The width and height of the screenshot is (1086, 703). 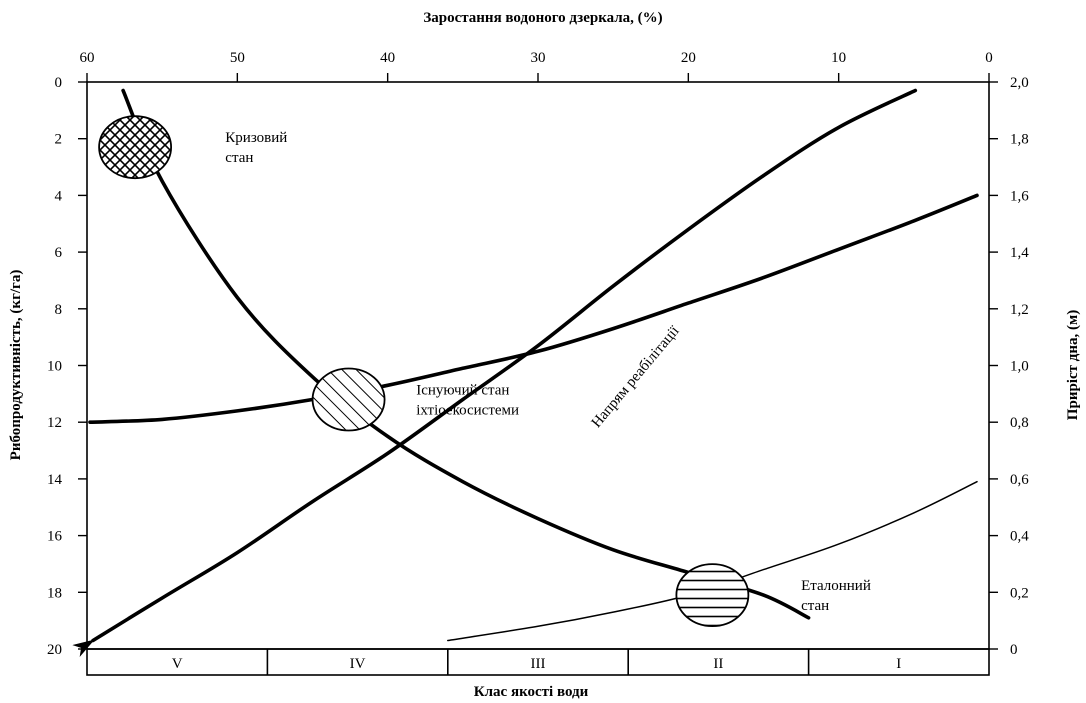 I want to click on right-axis-ticks: 0 0,2 0,4 0,6 0,8 1,0 1,2 1,4 1,6 1,8 2,0, so click(x=1009, y=366).